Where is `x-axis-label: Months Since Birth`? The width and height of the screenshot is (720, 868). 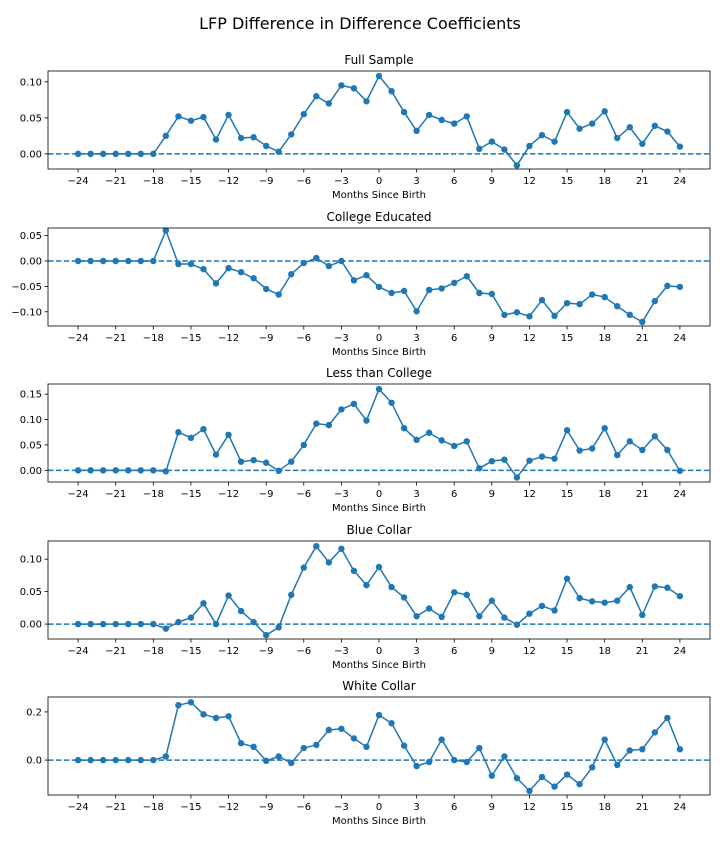
x-axis-label: Months Since Birth is located at coordinates (379, 508).